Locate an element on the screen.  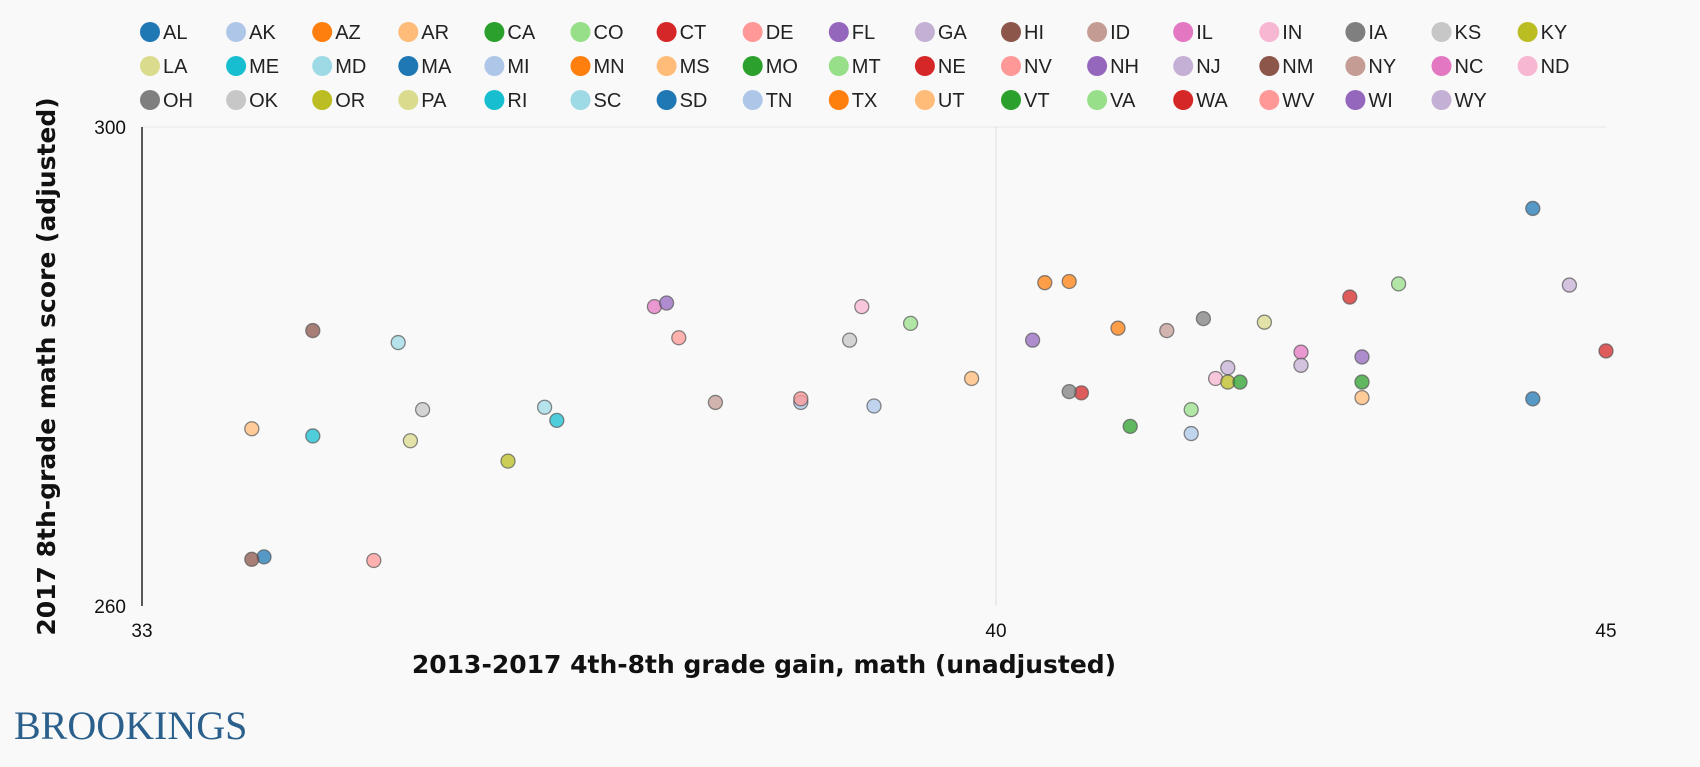
legend-item-al: AL is located at coordinates (163, 33).